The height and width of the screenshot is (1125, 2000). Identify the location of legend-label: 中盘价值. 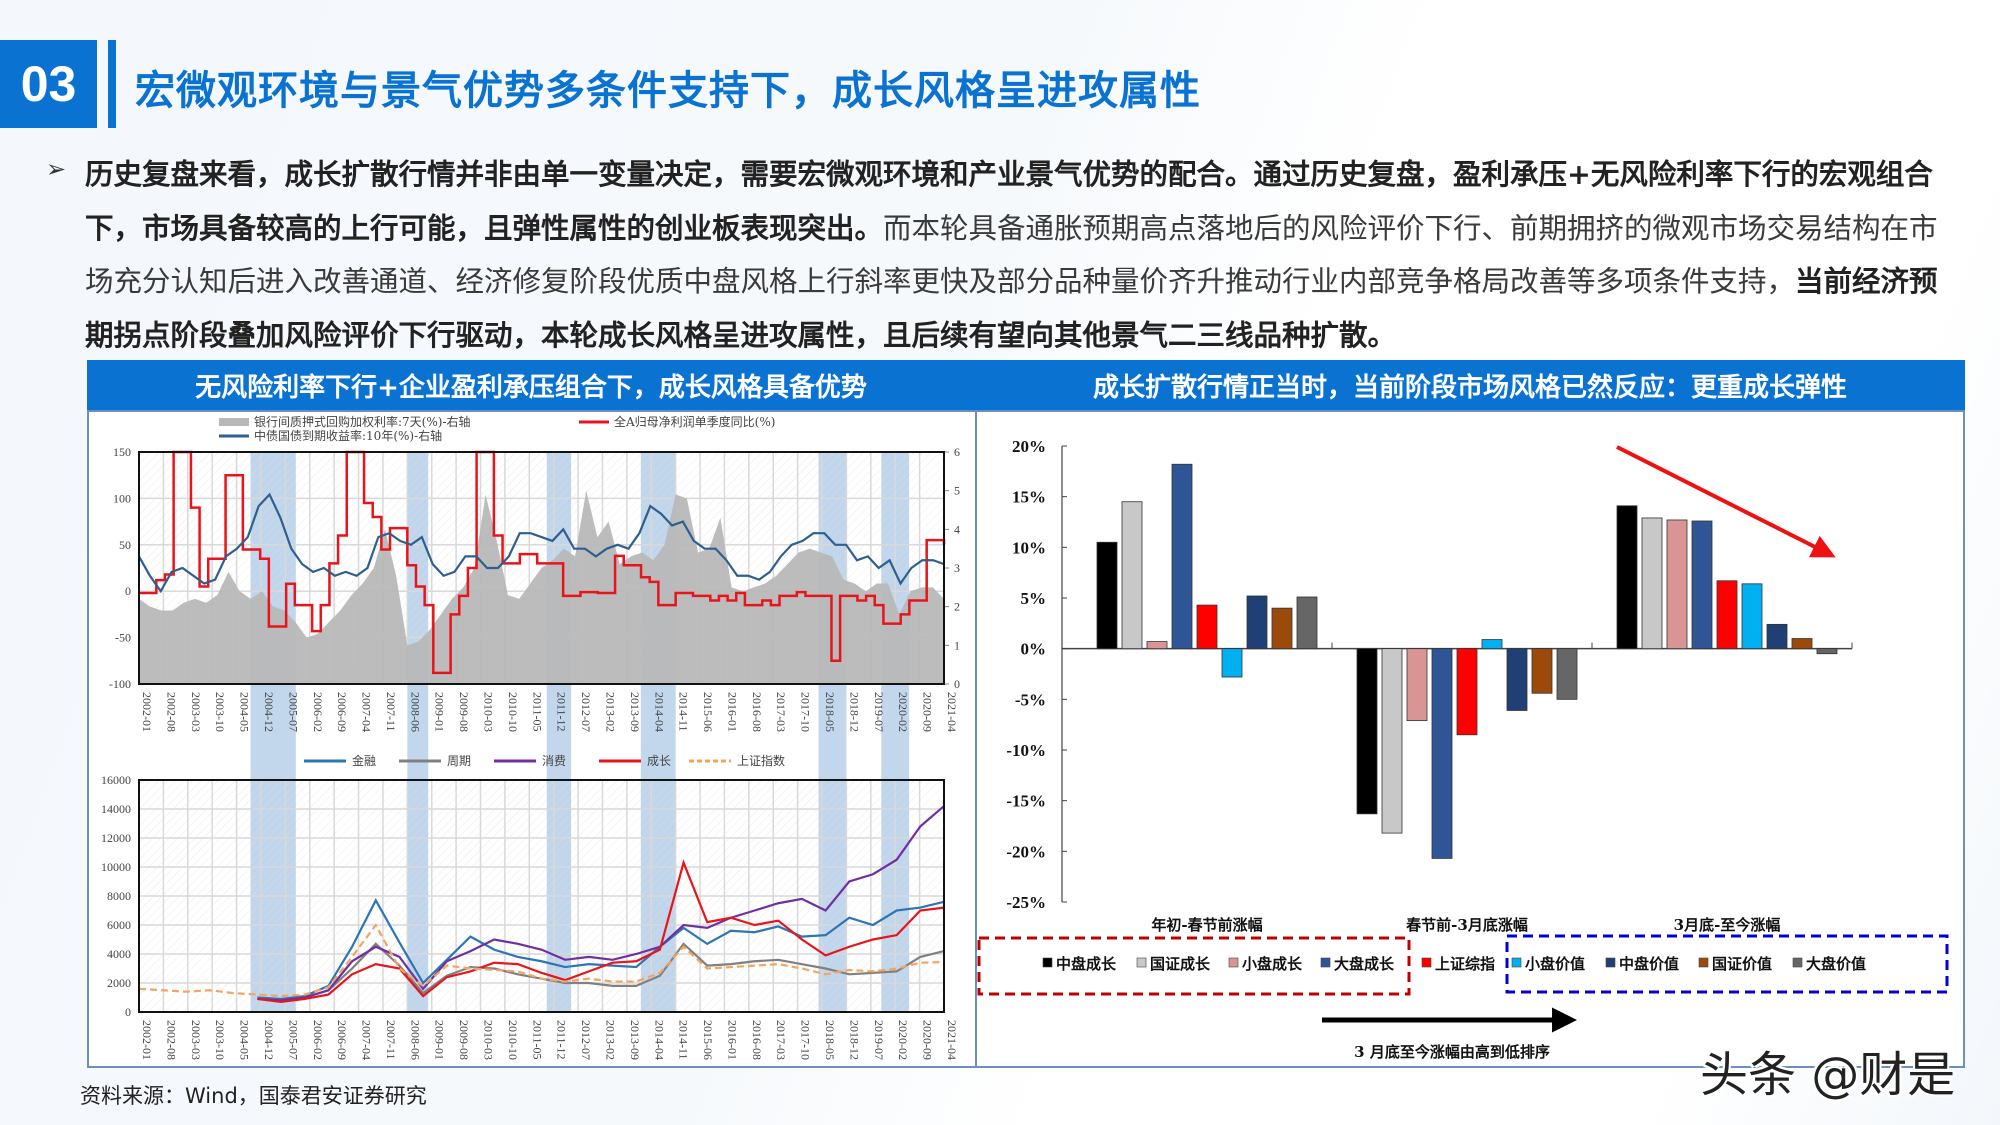
(1649, 964).